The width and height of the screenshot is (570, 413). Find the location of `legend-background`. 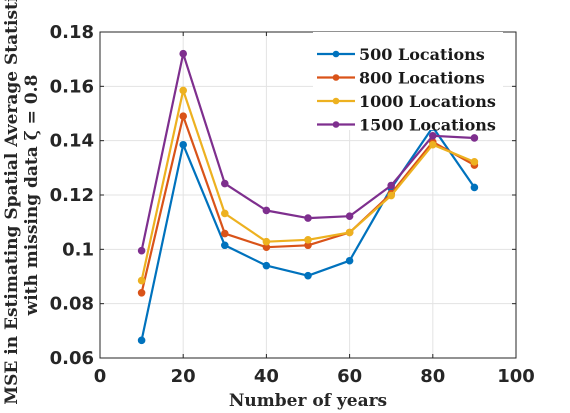

legend-background is located at coordinates (408, 81).